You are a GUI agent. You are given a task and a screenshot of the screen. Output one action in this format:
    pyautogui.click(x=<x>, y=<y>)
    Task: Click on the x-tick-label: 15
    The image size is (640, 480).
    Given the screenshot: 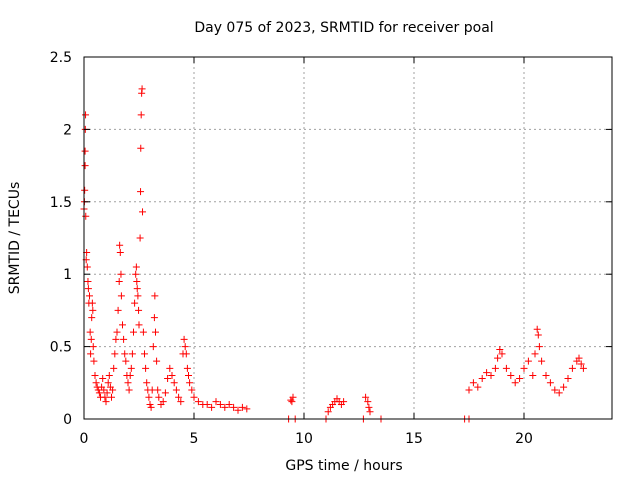 What is the action you would take?
    pyautogui.click(x=414, y=439)
    